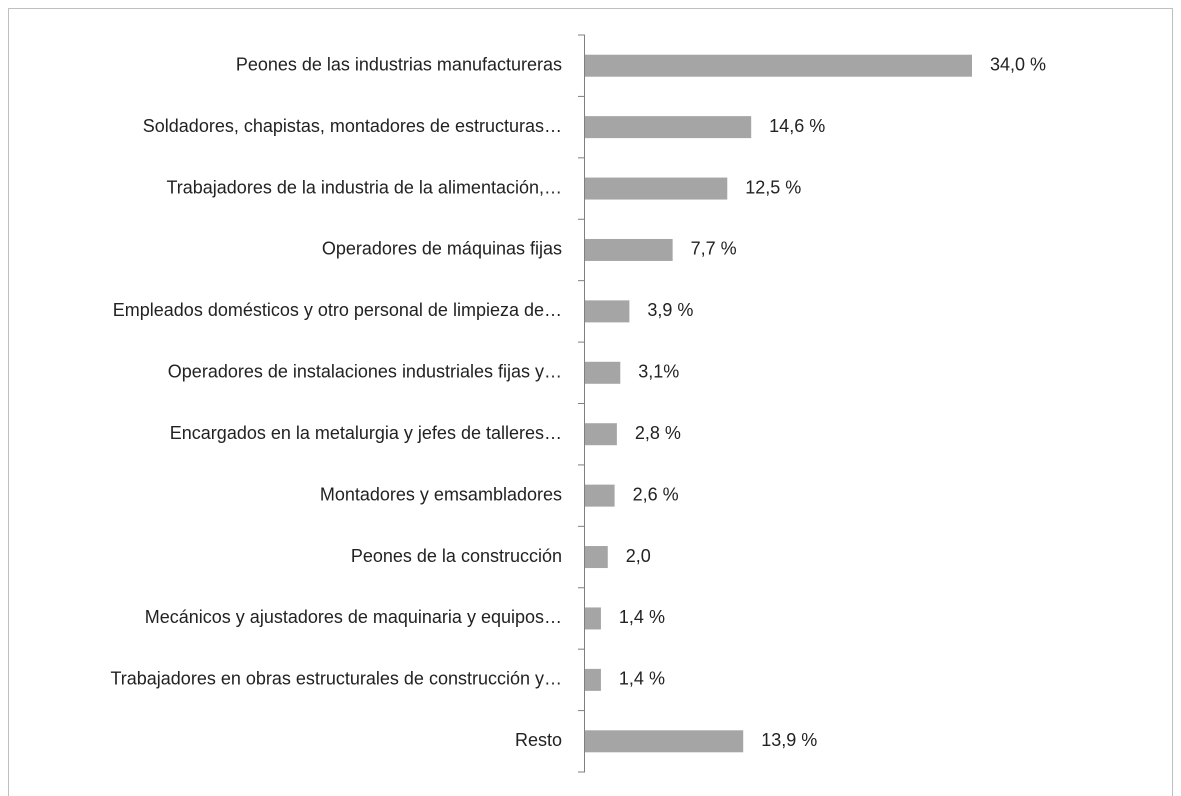 The width and height of the screenshot is (1181, 796). What do you see at coordinates (538, 740) in the screenshot?
I see `category-label: Resto` at bounding box center [538, 740].